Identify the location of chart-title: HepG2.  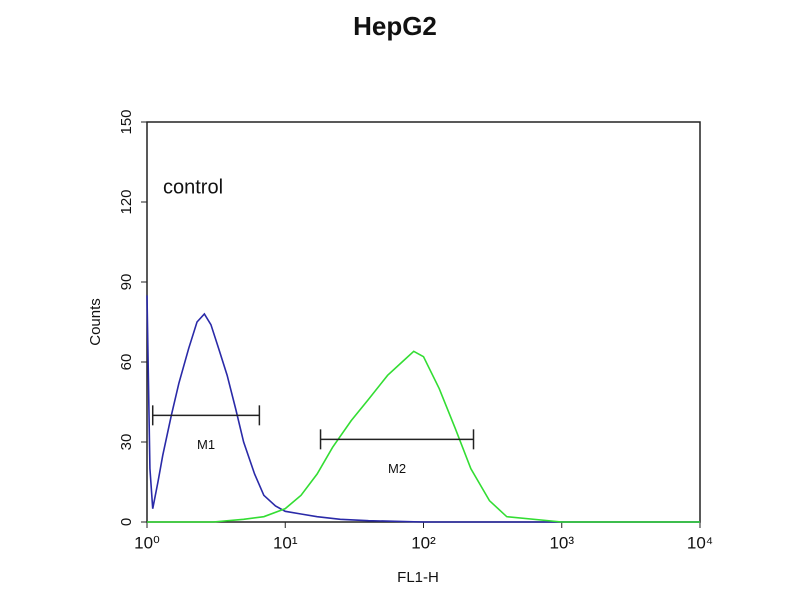
(395, 26).